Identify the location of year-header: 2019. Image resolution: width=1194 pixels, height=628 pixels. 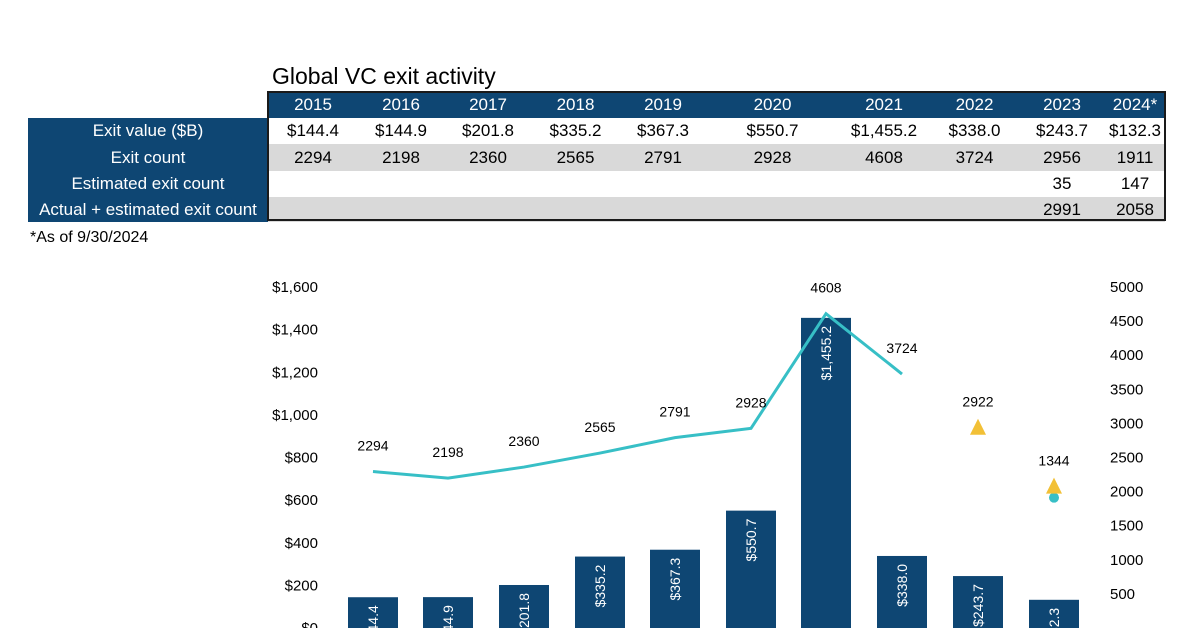
(663, 104).